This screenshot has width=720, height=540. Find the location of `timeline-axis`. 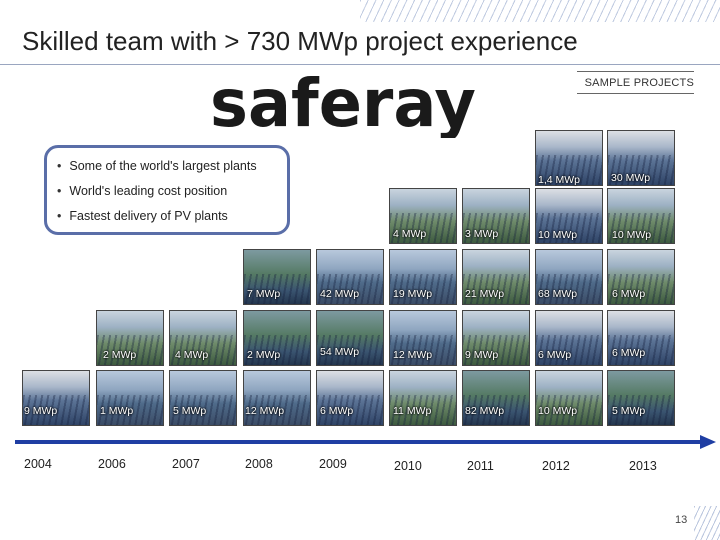

timeline-axis is located at coordinates (359, 442).